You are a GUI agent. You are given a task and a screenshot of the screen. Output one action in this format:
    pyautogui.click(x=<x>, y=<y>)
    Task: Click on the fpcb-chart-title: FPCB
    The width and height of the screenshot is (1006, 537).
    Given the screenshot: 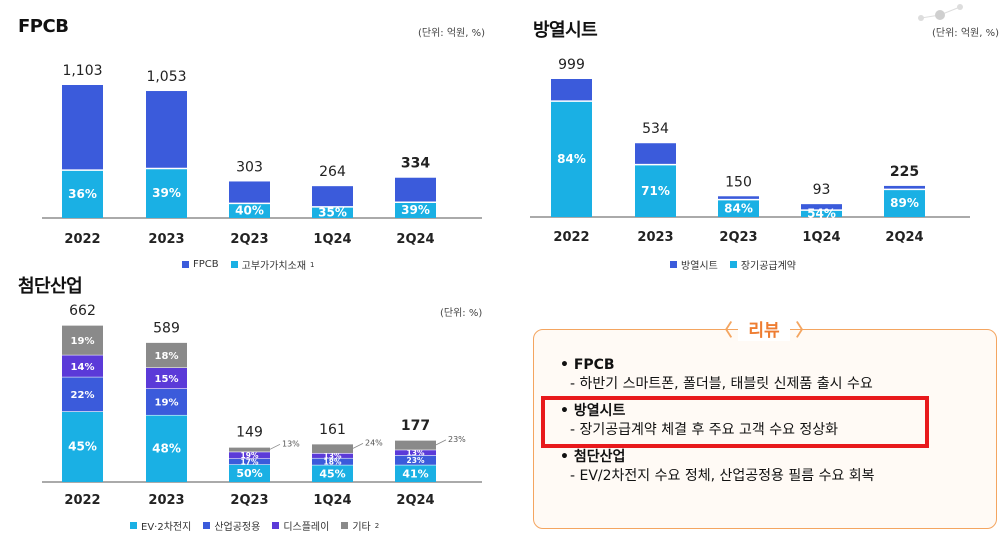 What is the action you would take?
    pyautogui.click(x=43, y=26)
    